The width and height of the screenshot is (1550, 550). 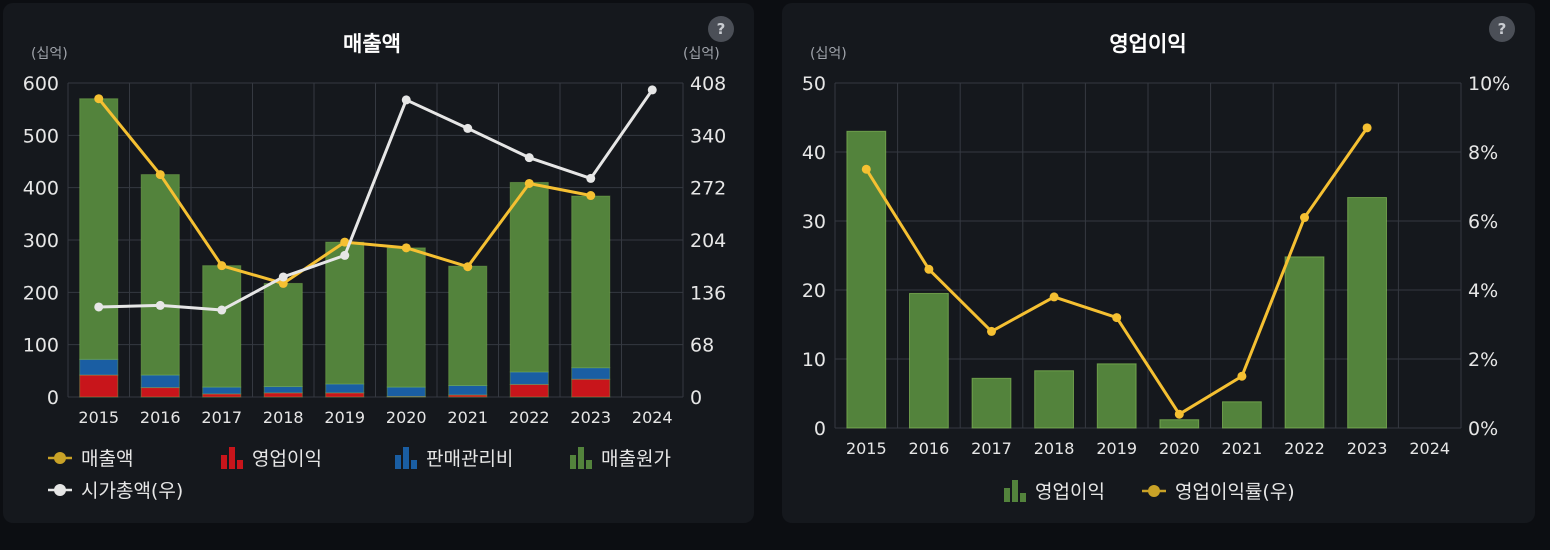 What do you see at coordinates (53, 398) in the screenshot?
I see `y-tick-label-left: 0` at bounding box center [53, 398].